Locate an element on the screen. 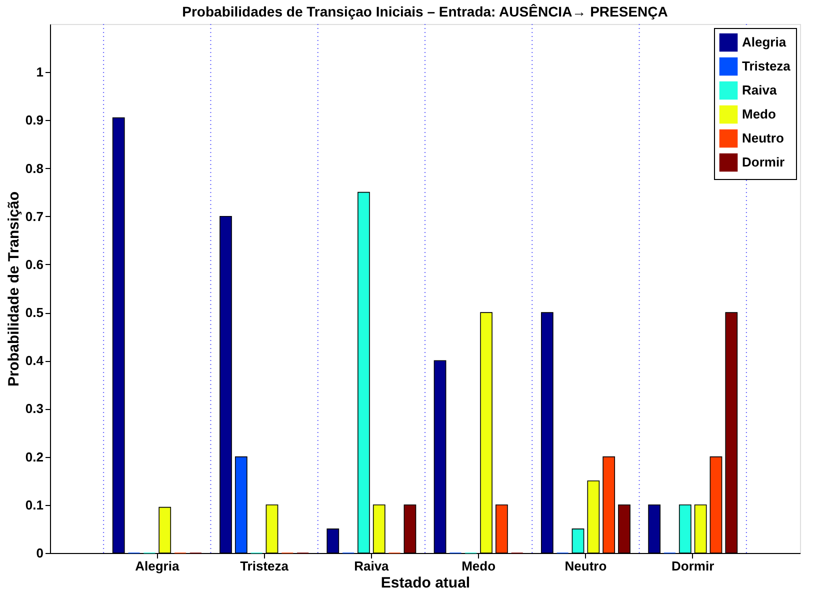  y-tick-label: 0.3 is located at coordinates (34, 408).